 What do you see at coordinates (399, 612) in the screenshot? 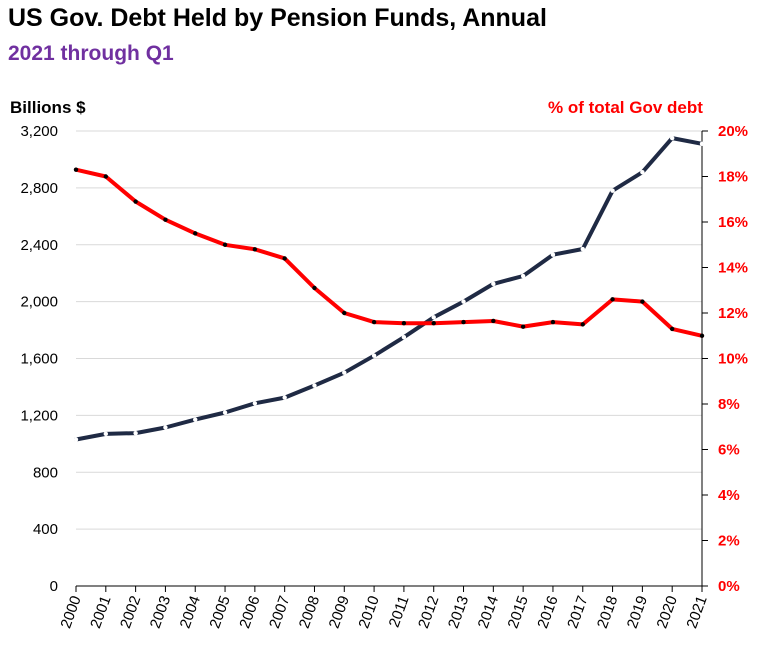
I see `x-tick-label: 2011` at bounding box center [399, 612].